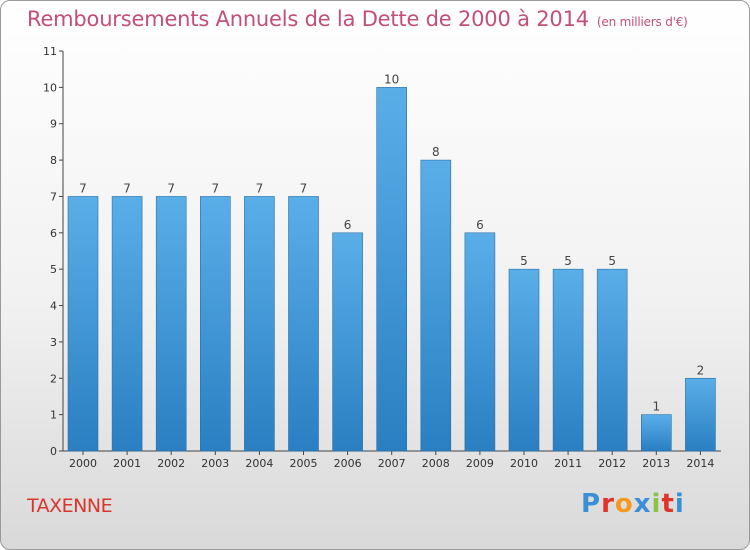 The height and width of the screenshot is (550, 750). Describe the element at coordinates (53, 160) in the screenshot. I see `y-tick-label: 8` at that location.